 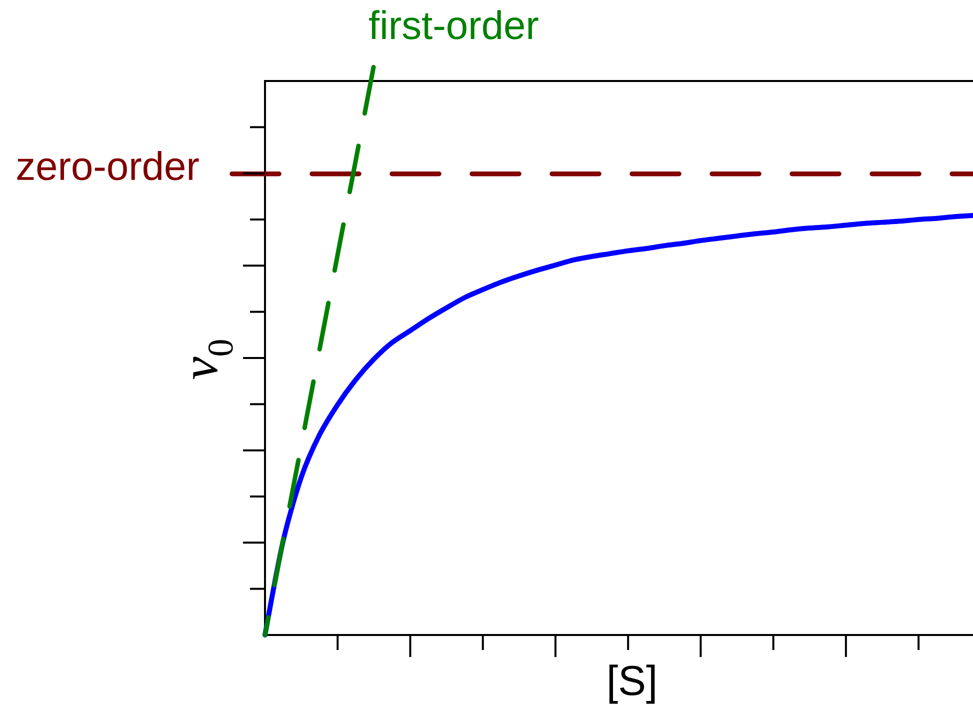 What do you see at coordinates (632, 684) in the screenshot?
I see `x-axis-title: [S]` at bounding box center [632, 684].